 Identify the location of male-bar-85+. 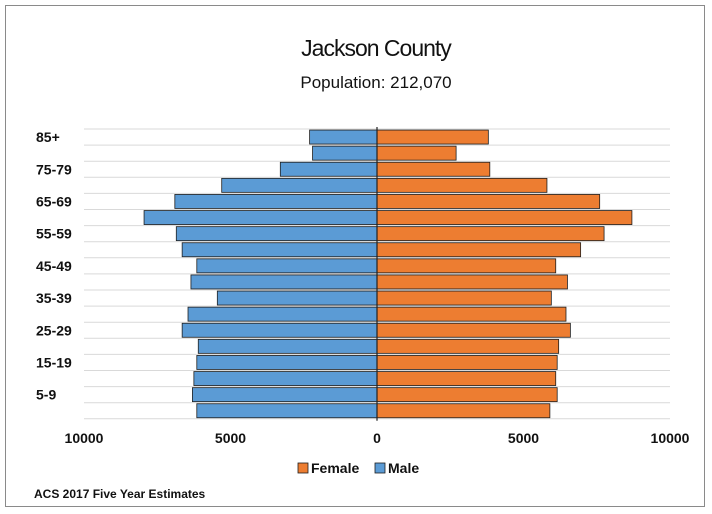
(343, 137).